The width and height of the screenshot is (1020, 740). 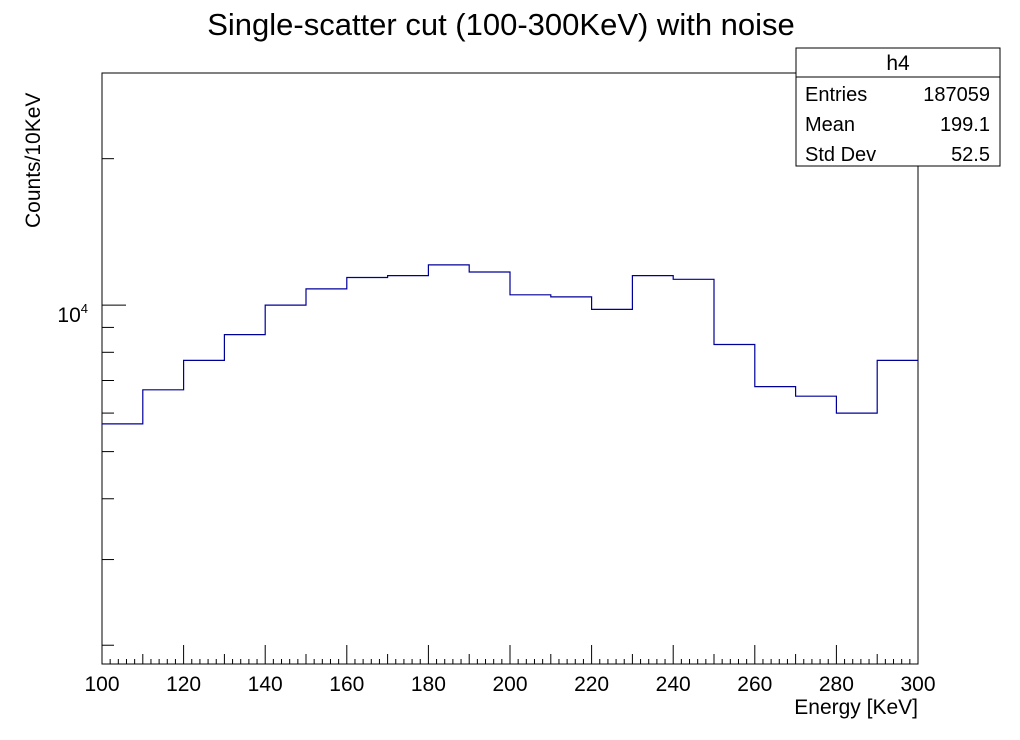 I want to click on y-tick-label-base: 10, so click(x=68, y=315).